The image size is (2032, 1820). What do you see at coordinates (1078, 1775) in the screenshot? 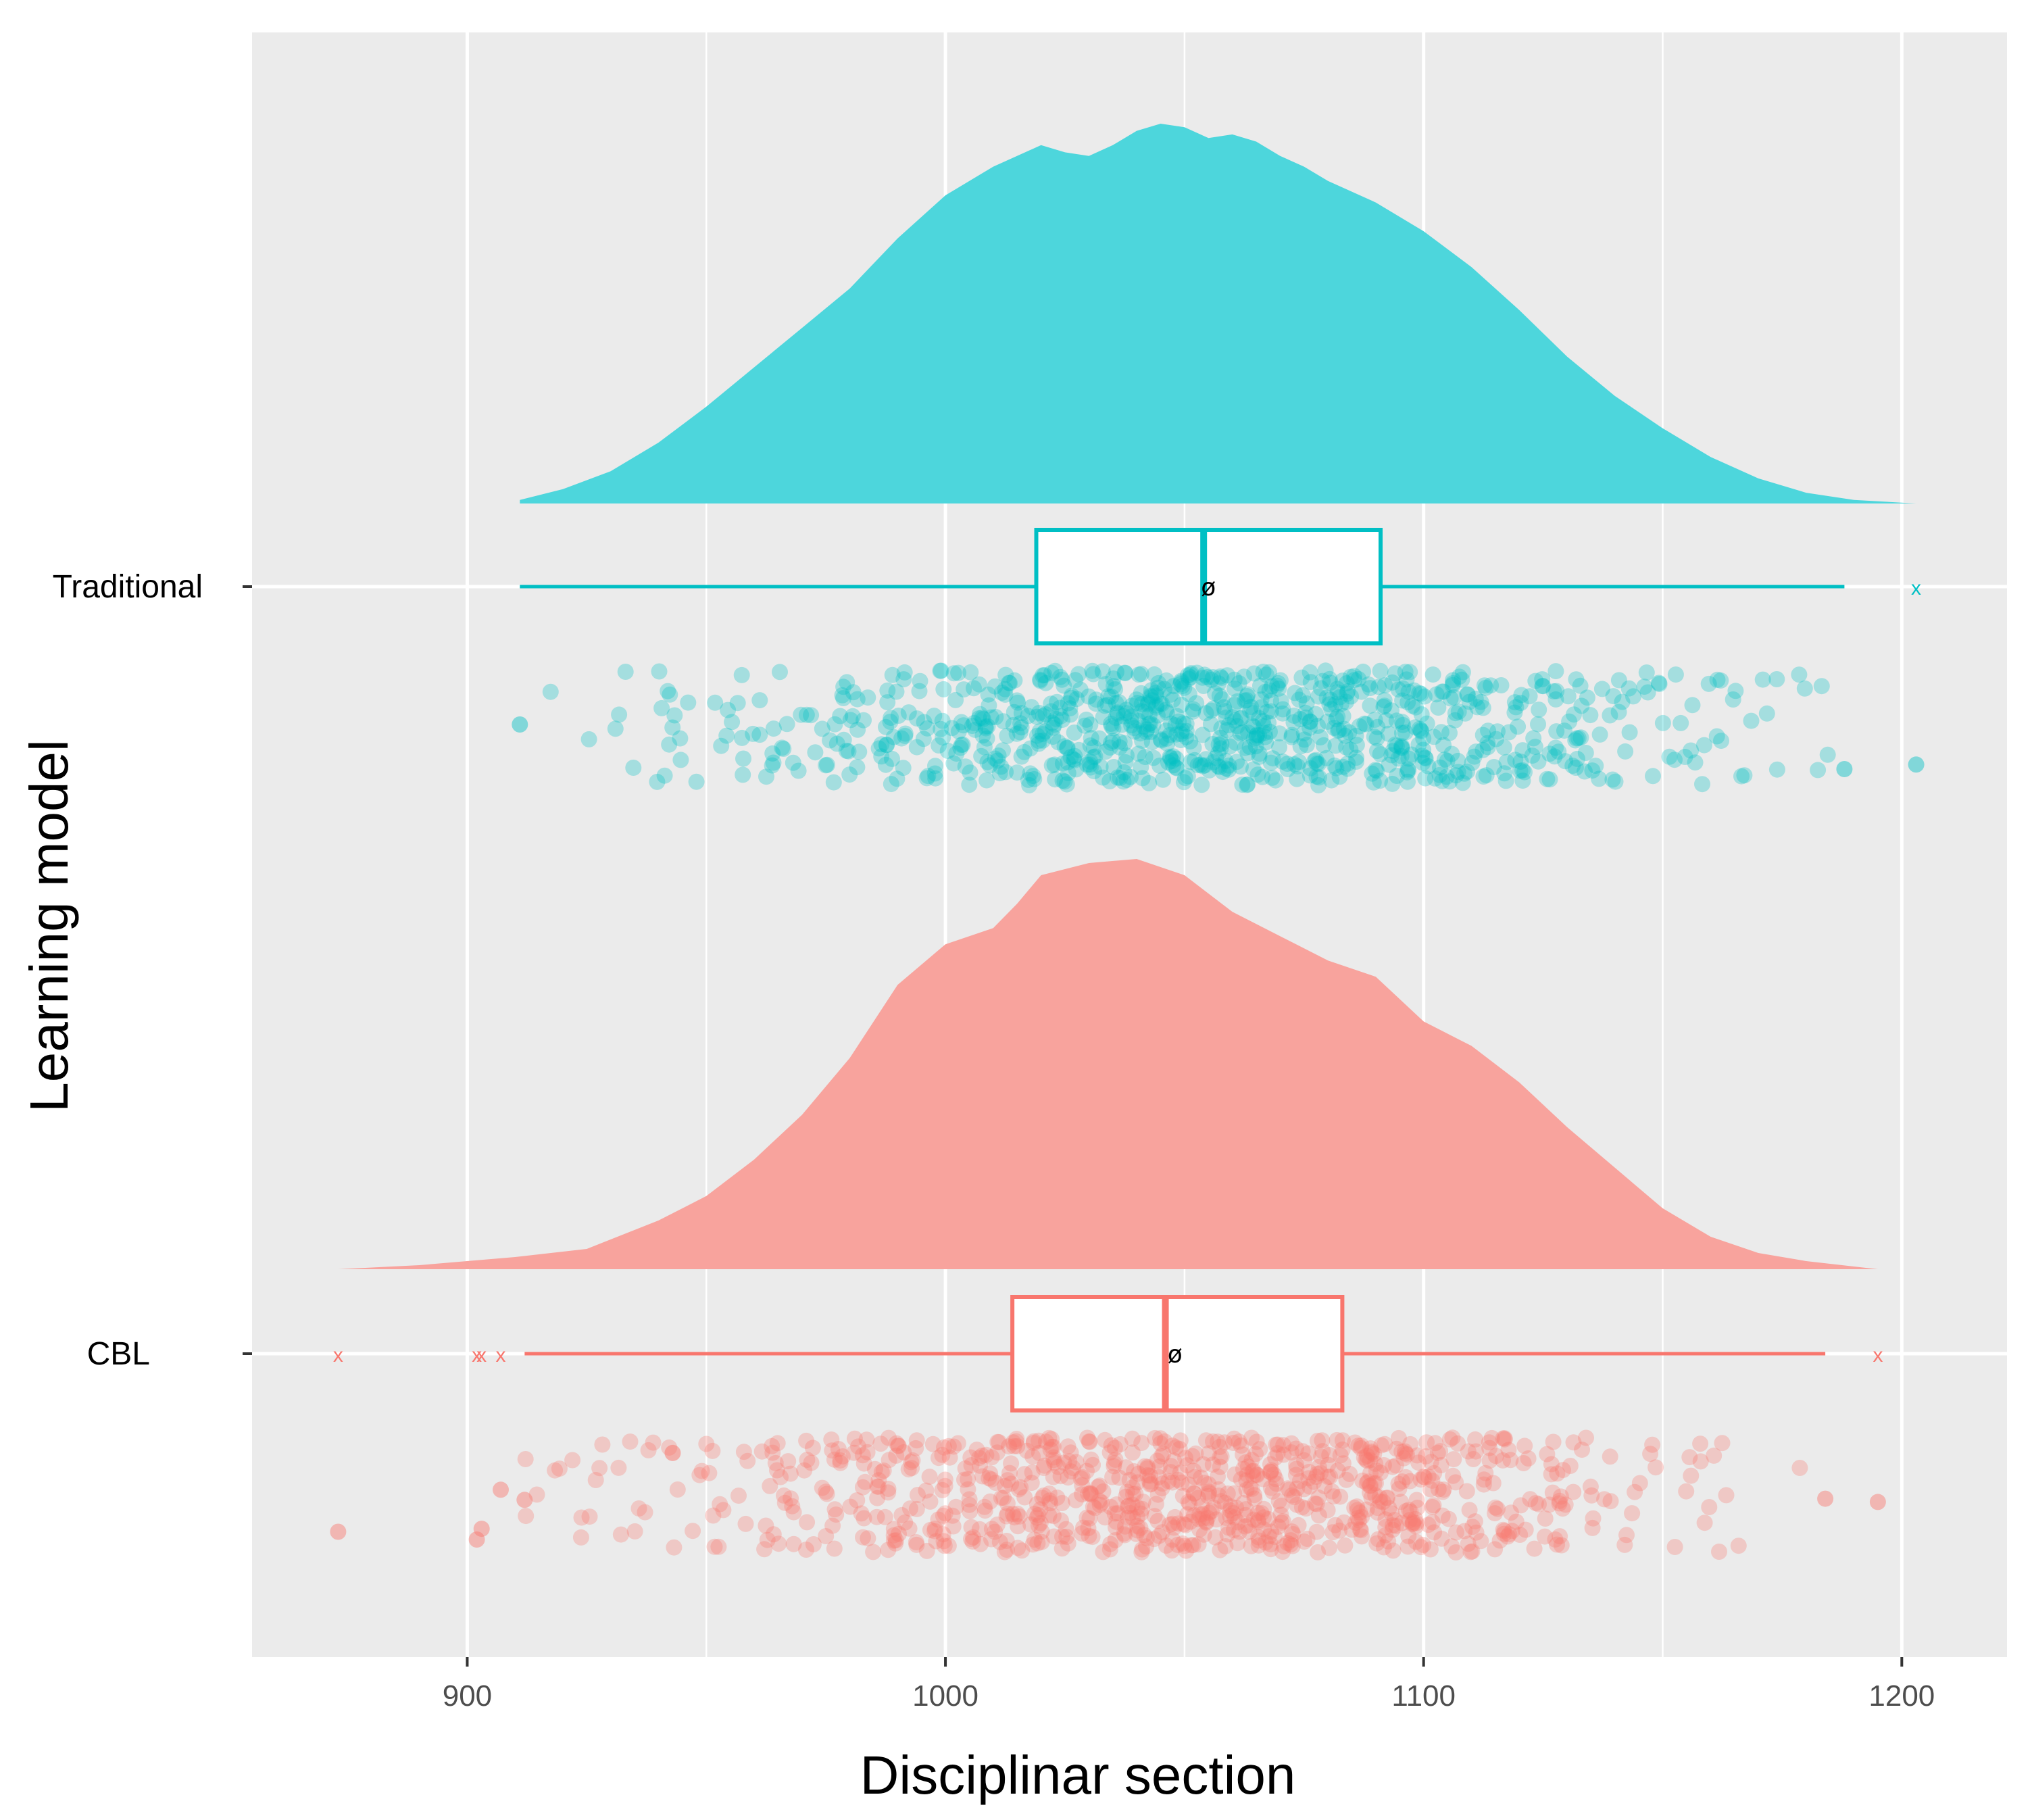
I see `x-axis-title: Disciplinar section` at bounding box center [1078, 1775].